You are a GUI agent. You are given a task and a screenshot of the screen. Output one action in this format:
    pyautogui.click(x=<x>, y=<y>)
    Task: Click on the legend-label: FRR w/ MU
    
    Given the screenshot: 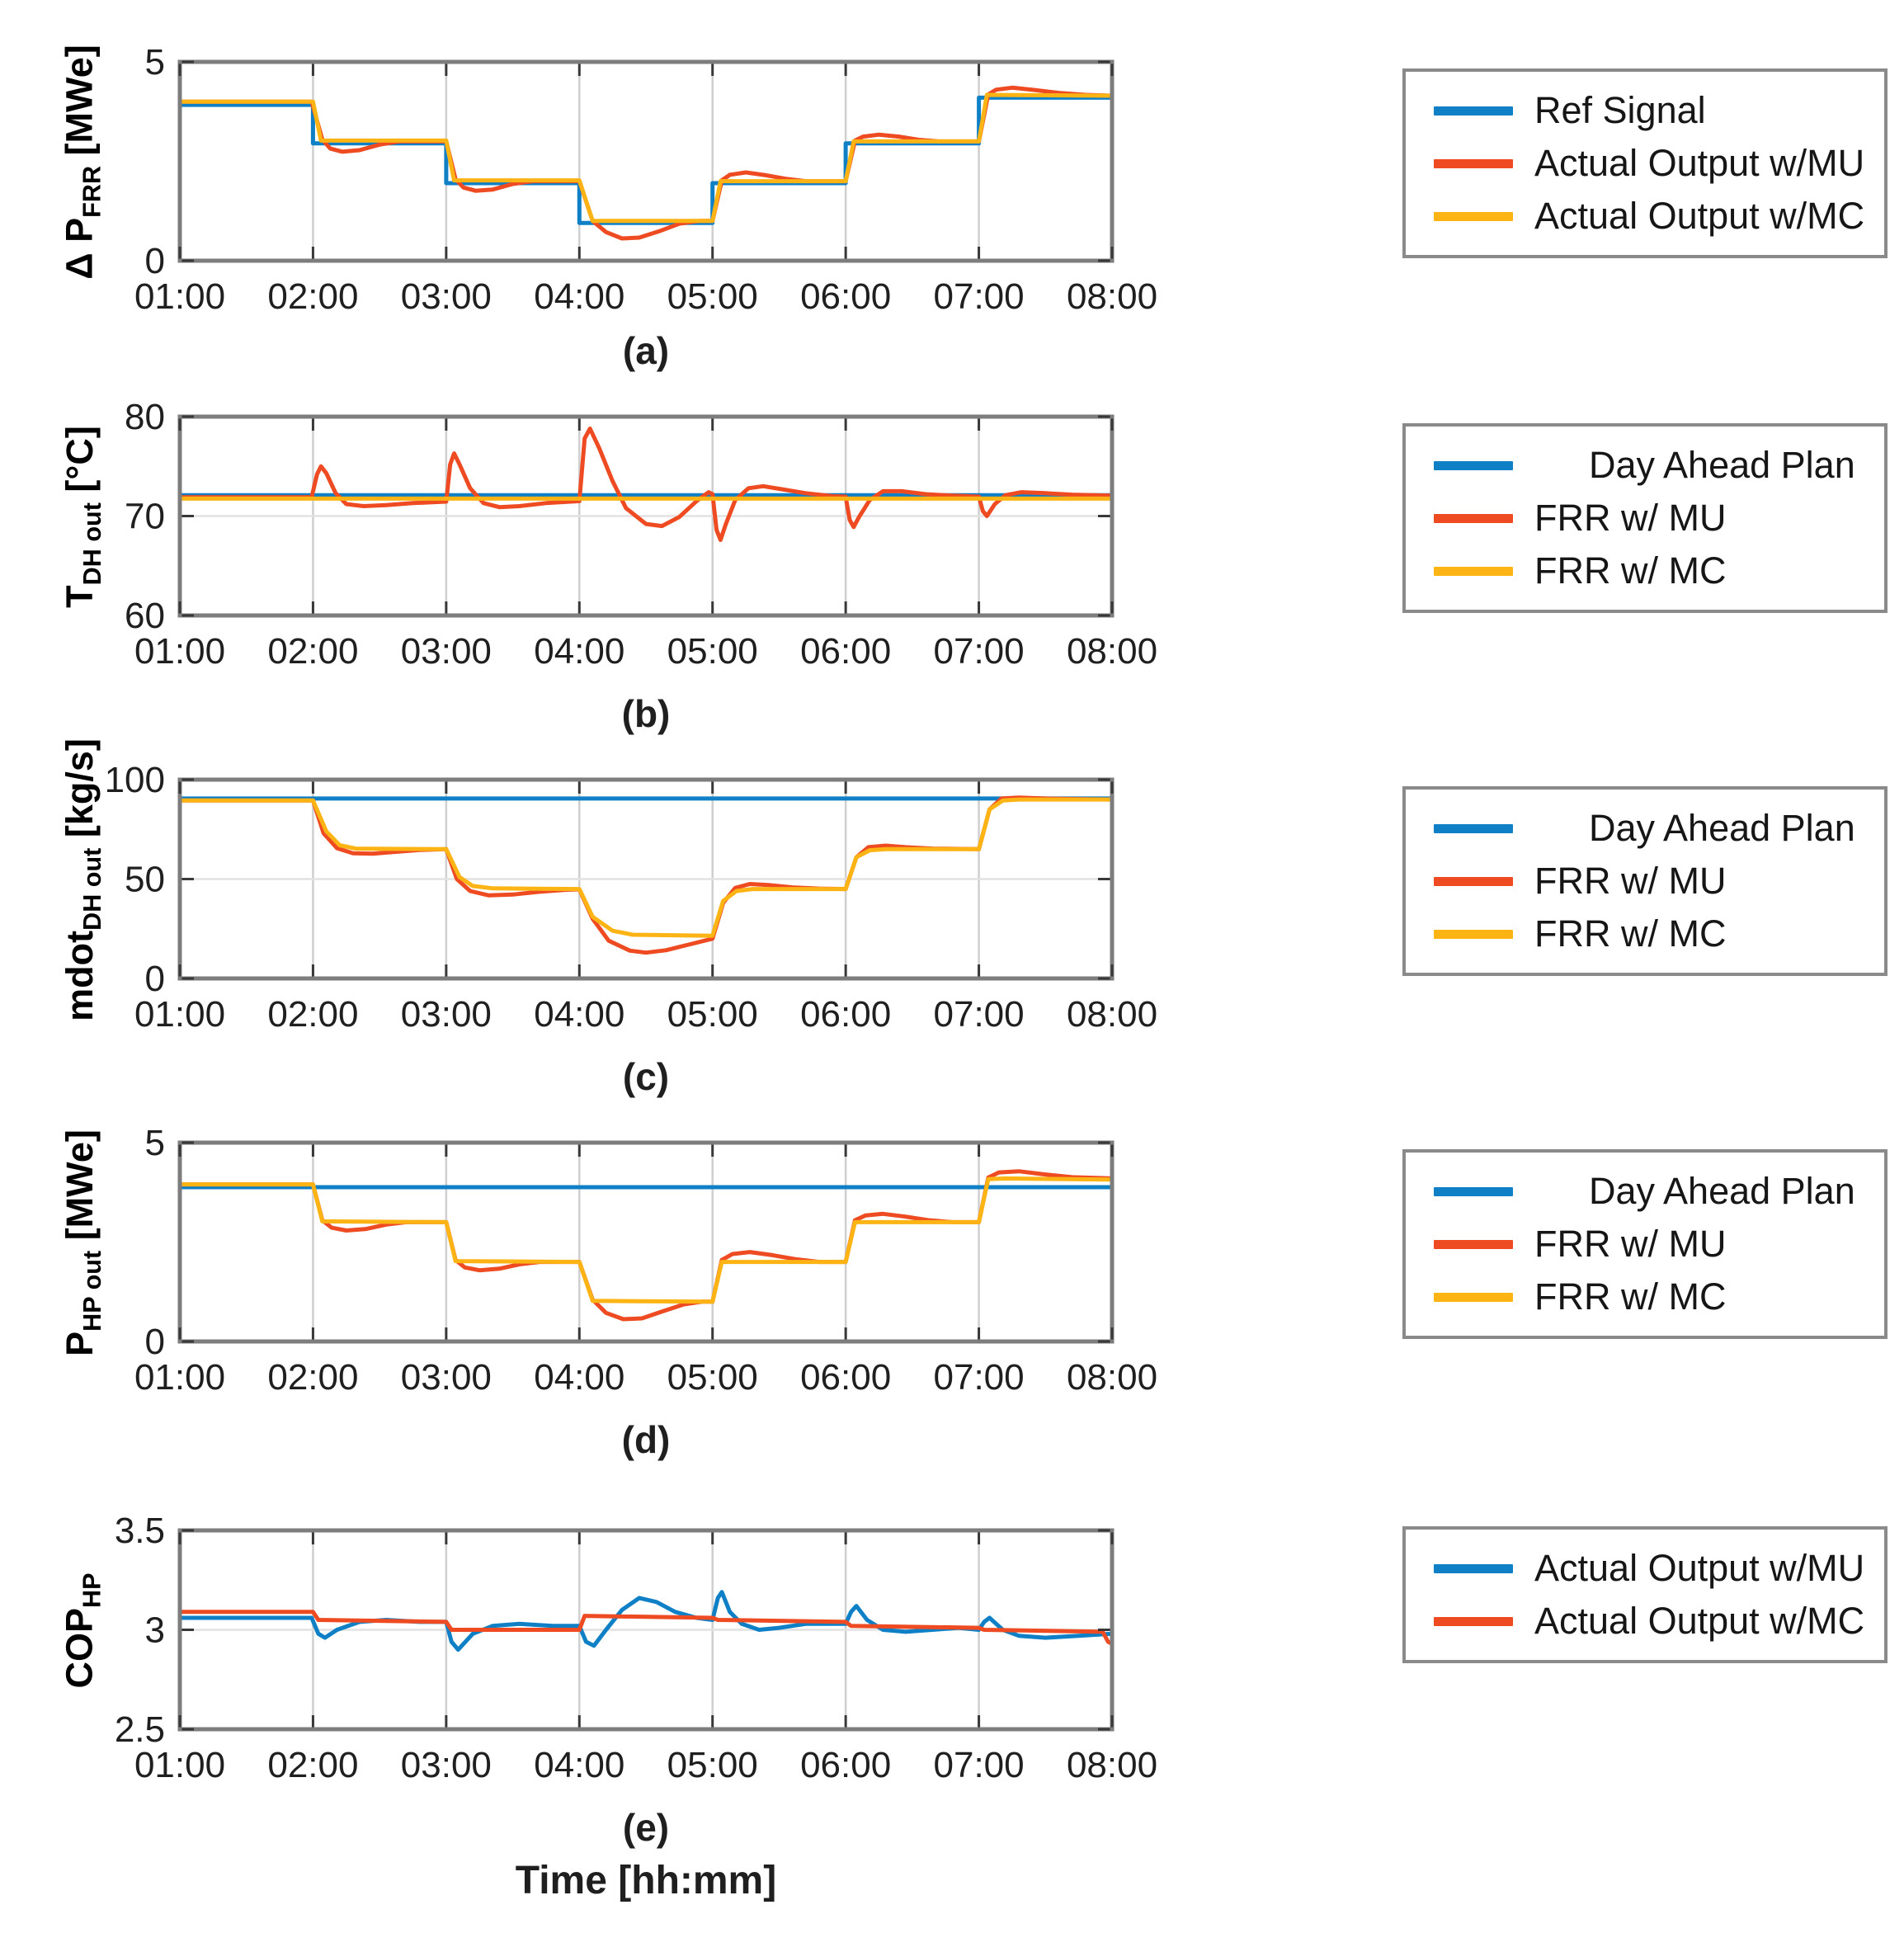 What is the action you would take?
    pyautogui.click(x=1630, y=1244)
    